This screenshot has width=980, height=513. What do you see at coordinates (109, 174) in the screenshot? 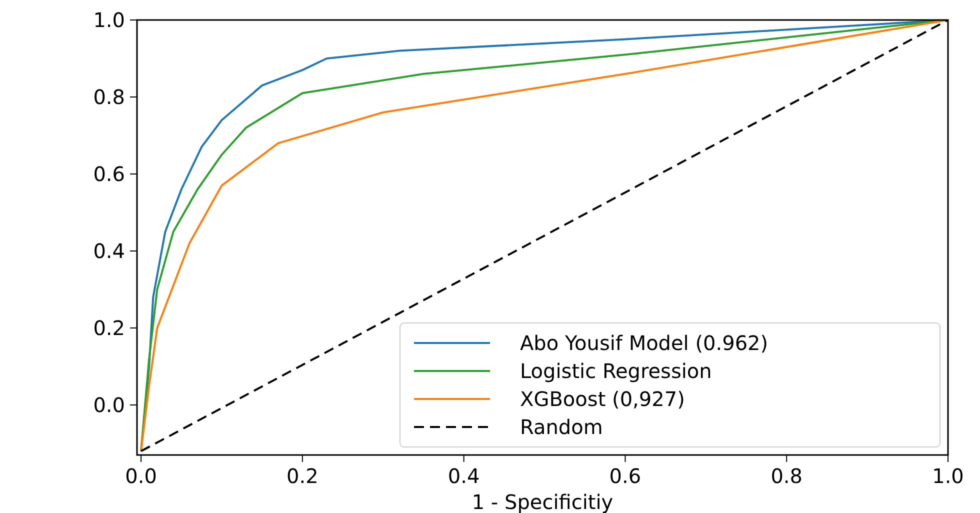
I see `y-tick-label: 0.6` at bounding box center [109, 174].